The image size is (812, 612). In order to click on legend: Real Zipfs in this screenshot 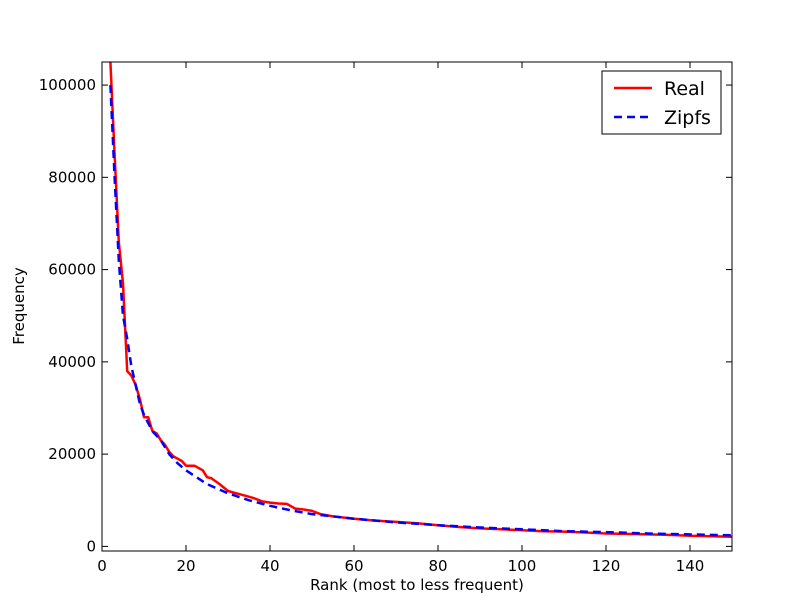, I will do `click(661, 102)`.